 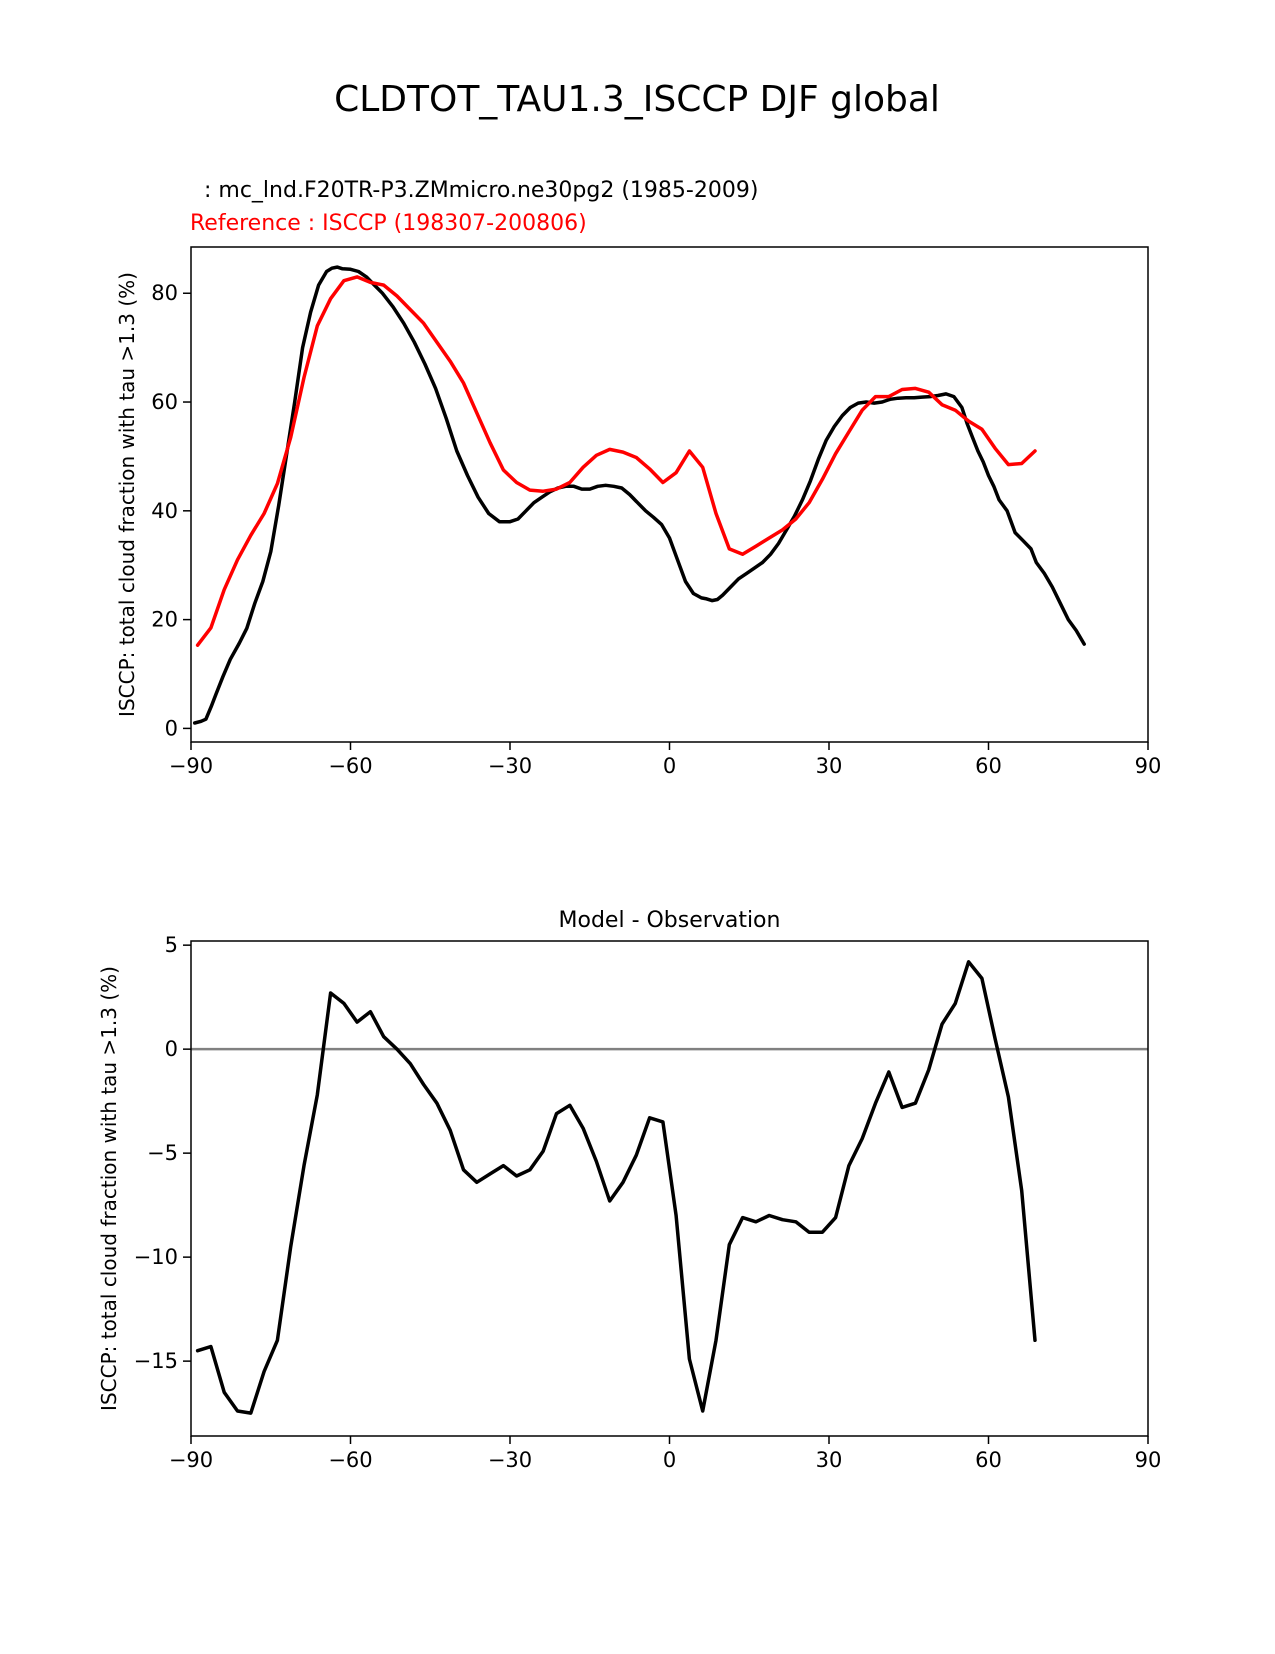 I want to click on y-tick-label: 20, so click(x=164, y=620).